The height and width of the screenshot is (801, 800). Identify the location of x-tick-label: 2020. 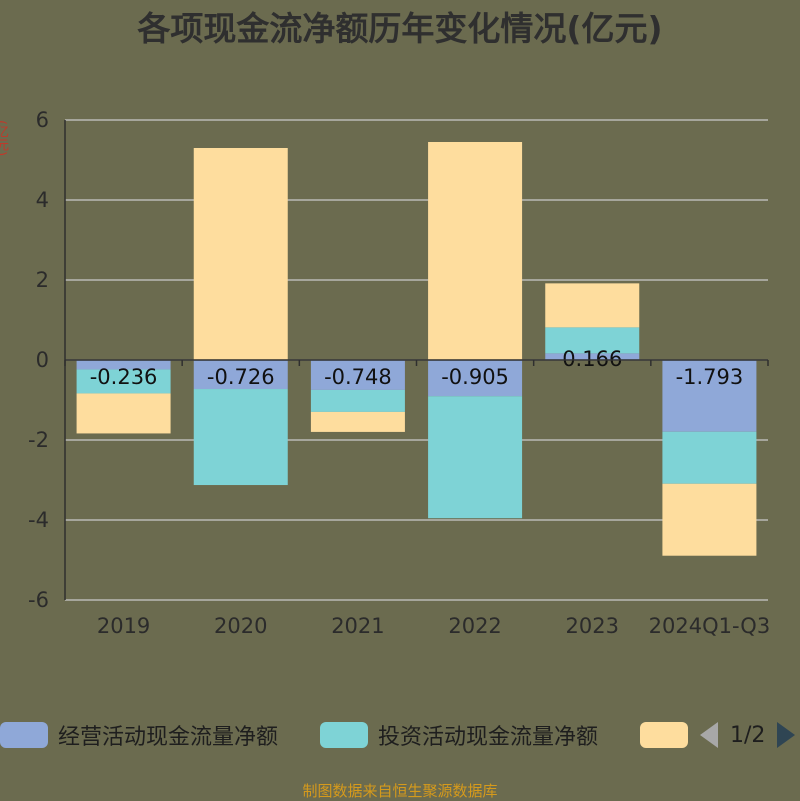
(240, 626).